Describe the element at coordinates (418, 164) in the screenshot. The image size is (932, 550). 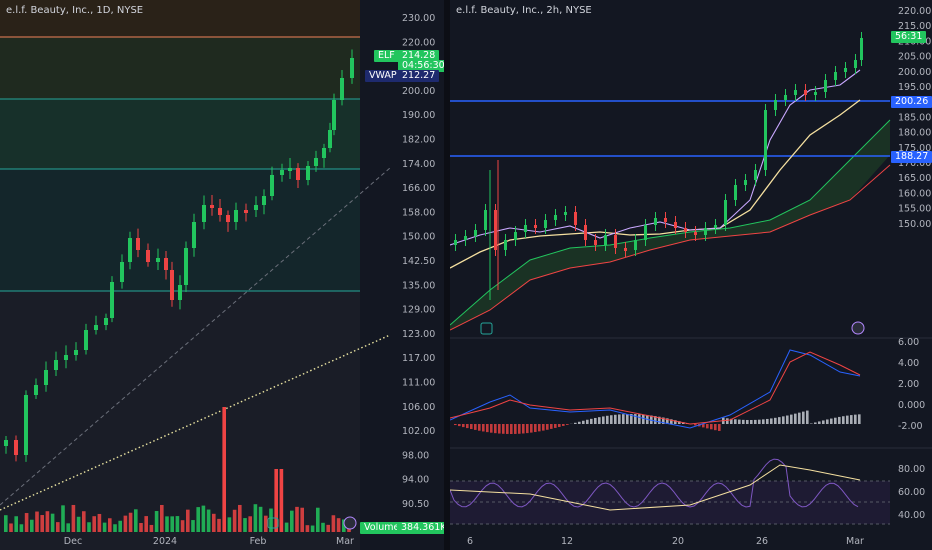
I see `price-axis-label: 174.00` at that location.